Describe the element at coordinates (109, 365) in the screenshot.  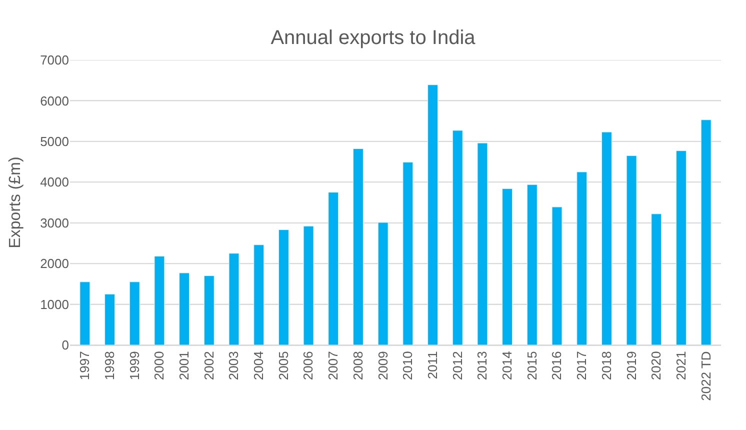
I see `x-tick-label: 1998` at that location.